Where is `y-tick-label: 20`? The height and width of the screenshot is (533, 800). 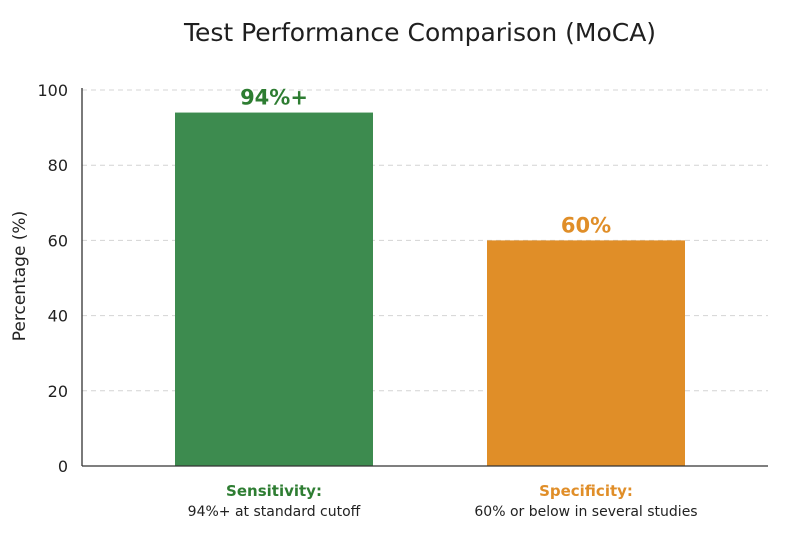
y-tick-label: 20 is located at coordinates (58, 391).